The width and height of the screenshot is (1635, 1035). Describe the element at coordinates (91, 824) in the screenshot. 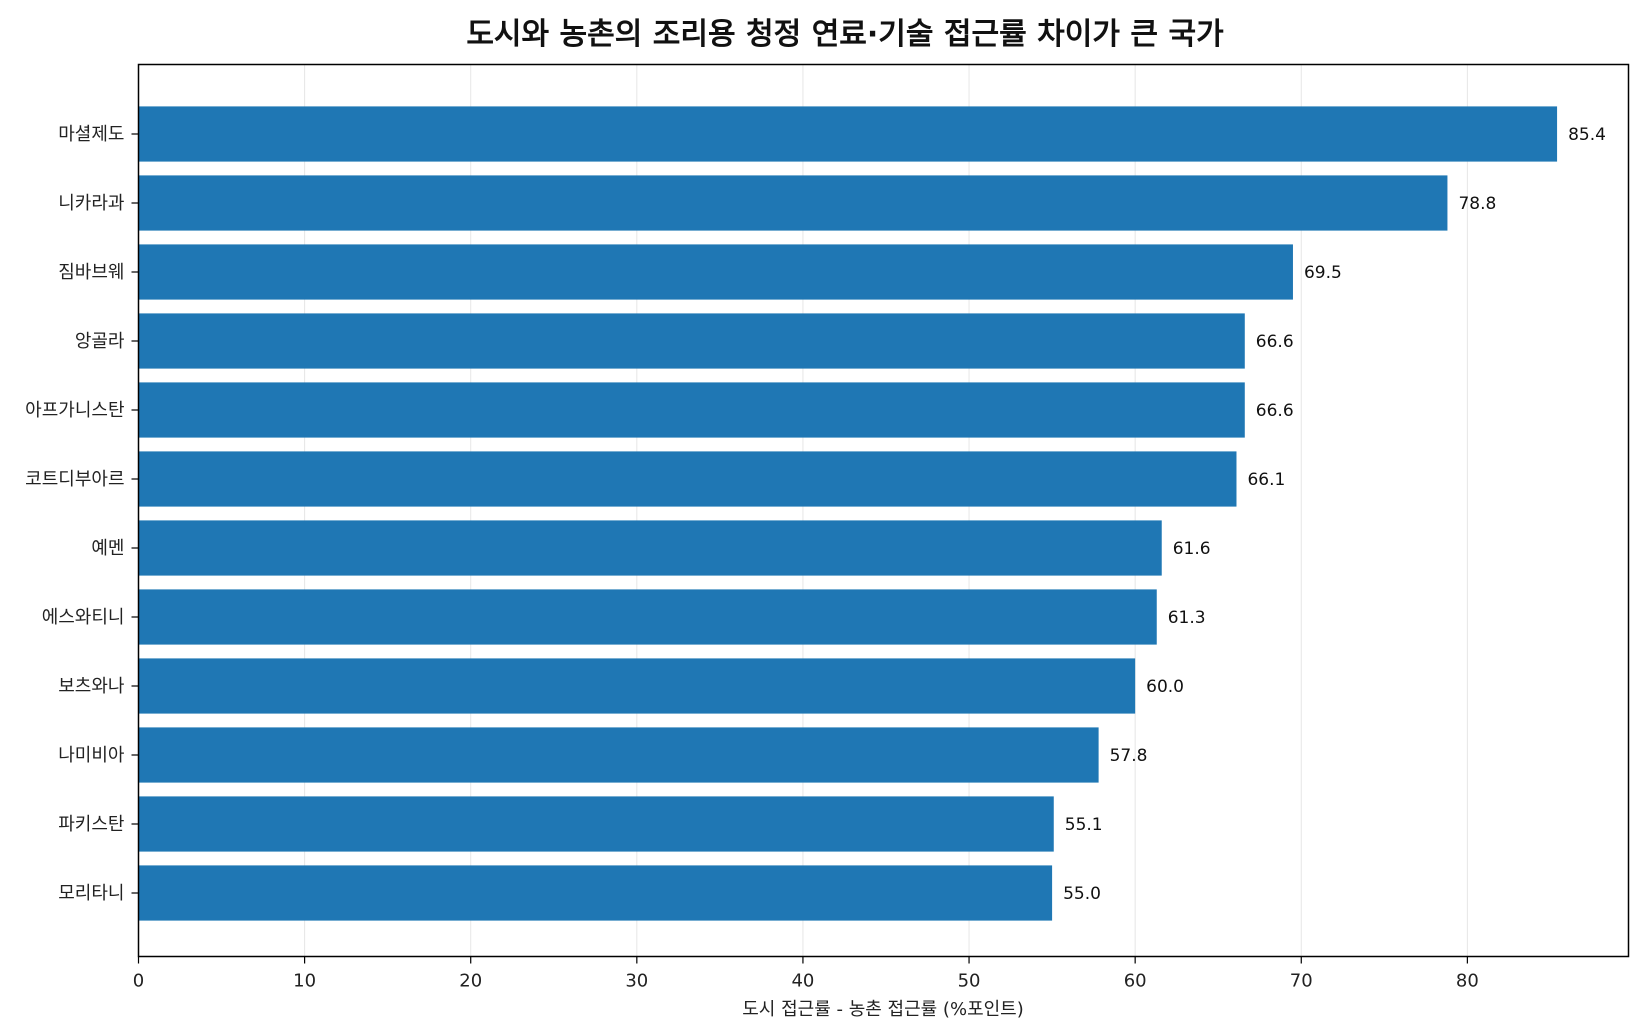

I see `category-label: 파키스탄` at that location.